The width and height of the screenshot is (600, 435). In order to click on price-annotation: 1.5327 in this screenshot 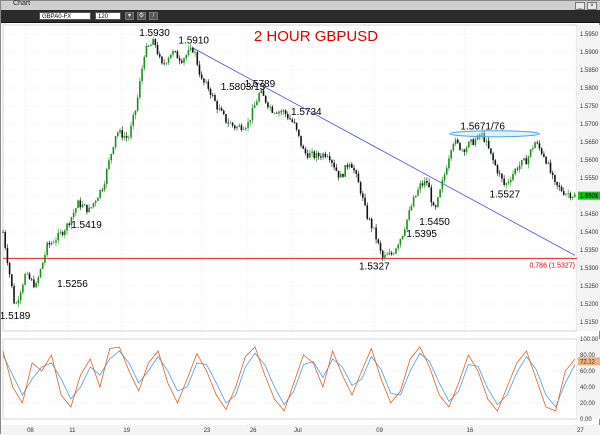, I will do `click(374, 266)`.